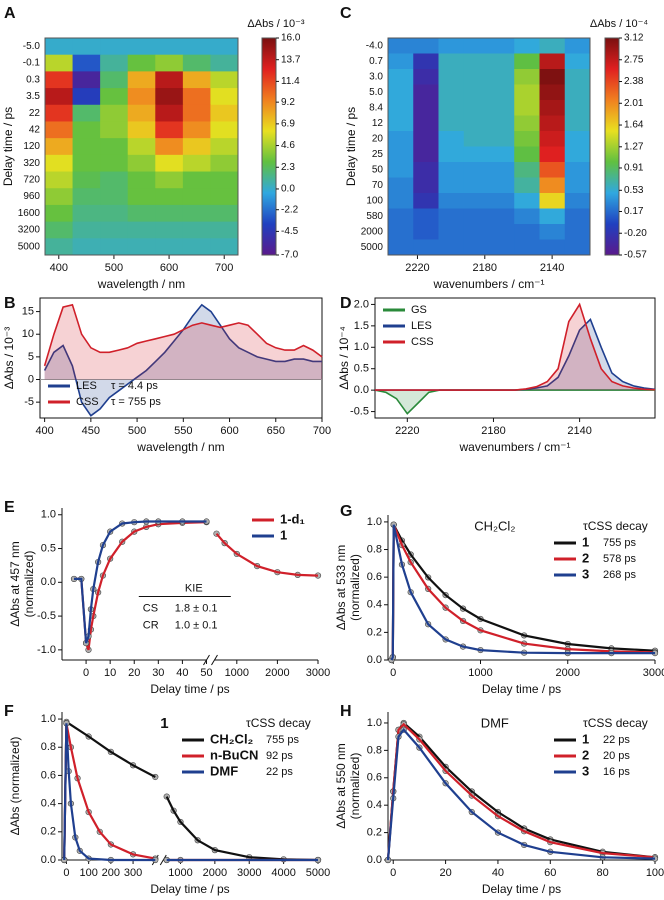 This screenshot has height=900, width=664. Describe the element at coordinates (288, 145) in the screenshot. I see `colorbar-tick-label: 4.6` at that location.